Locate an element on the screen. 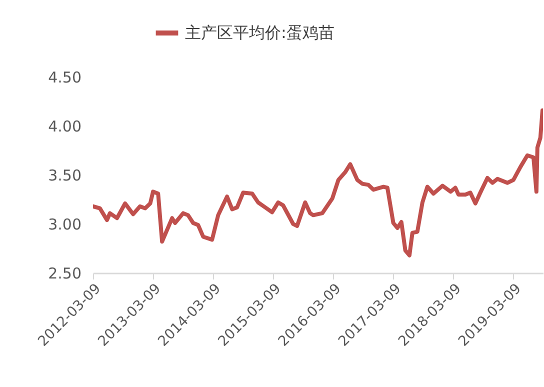 The width and height of the screenshot is (544, 387). y-tick-label: 2.50 is located at coordinates (65, 273).